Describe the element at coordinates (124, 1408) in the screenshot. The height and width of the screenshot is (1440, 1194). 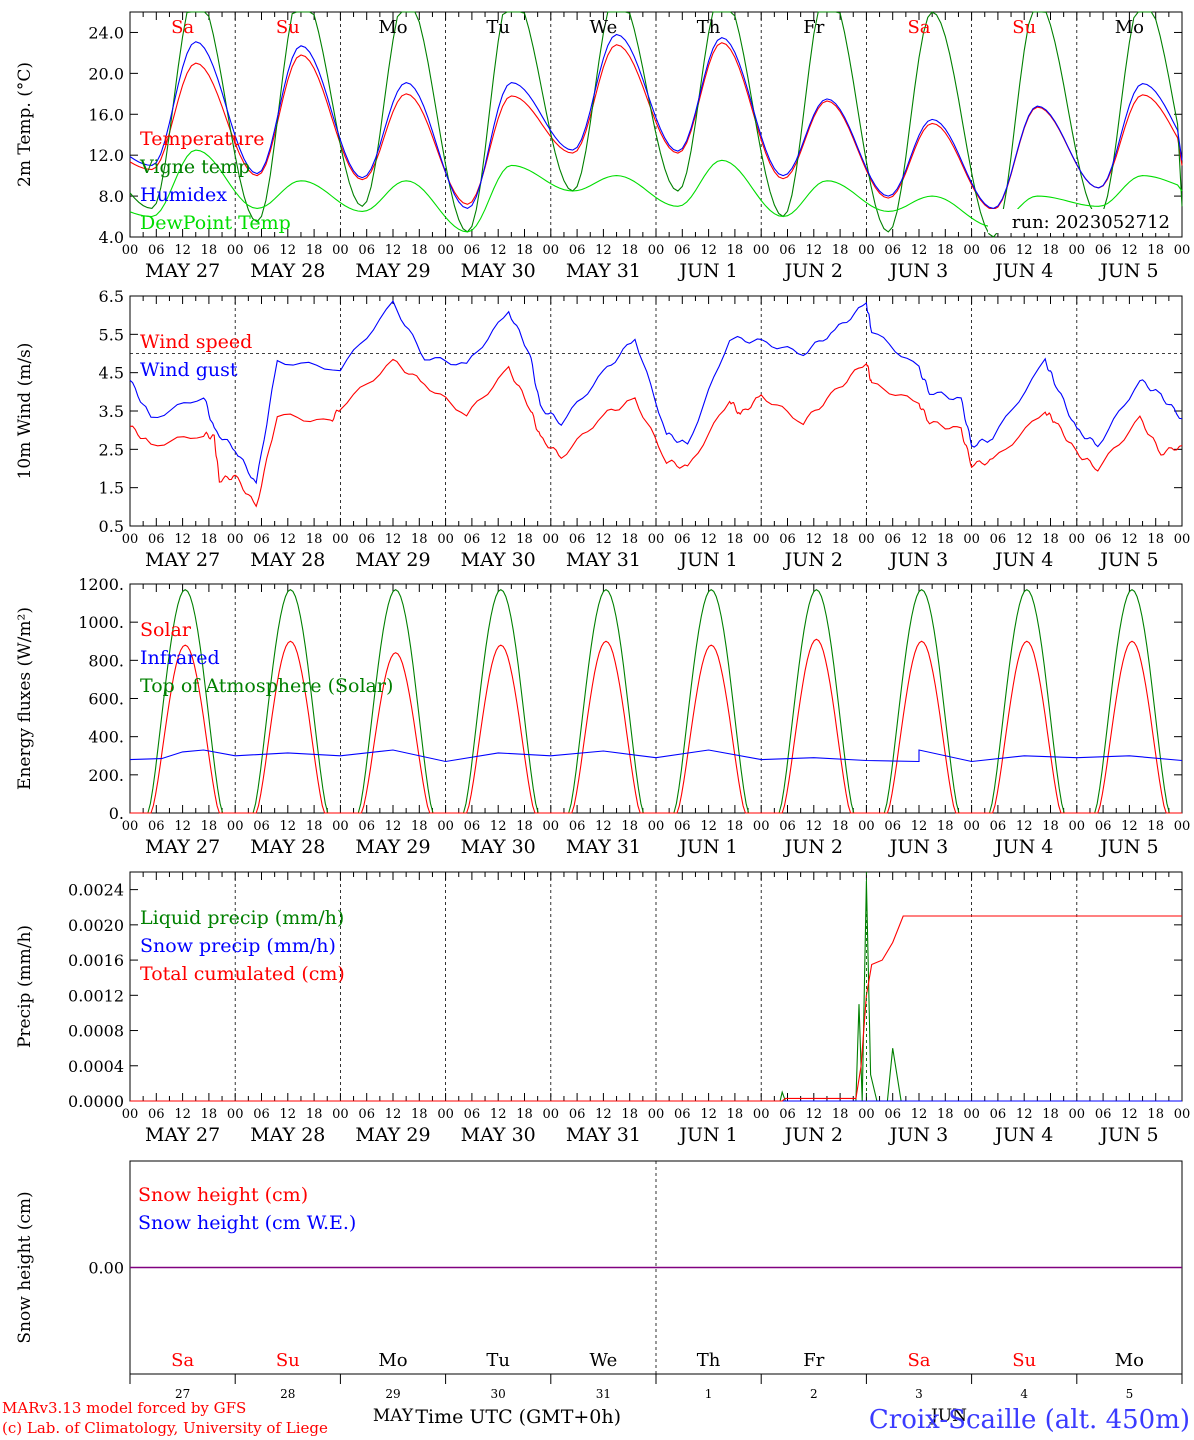
I see `footer-credit-model: MARv3.13 model forced by GFS` at that location.